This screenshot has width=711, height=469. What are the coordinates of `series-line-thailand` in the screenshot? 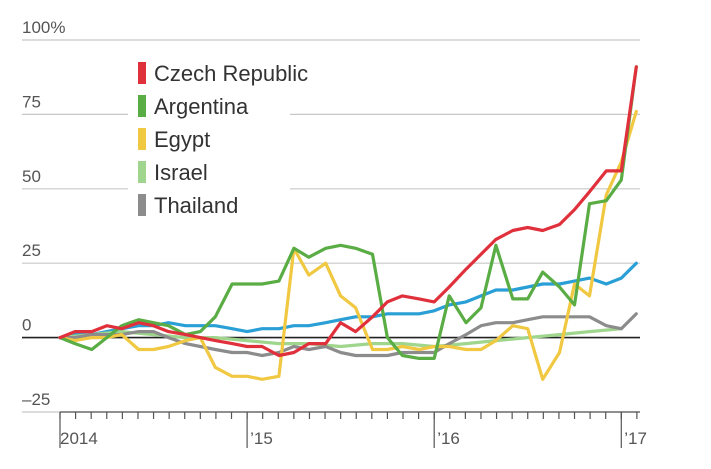 It's located at (348, 335).